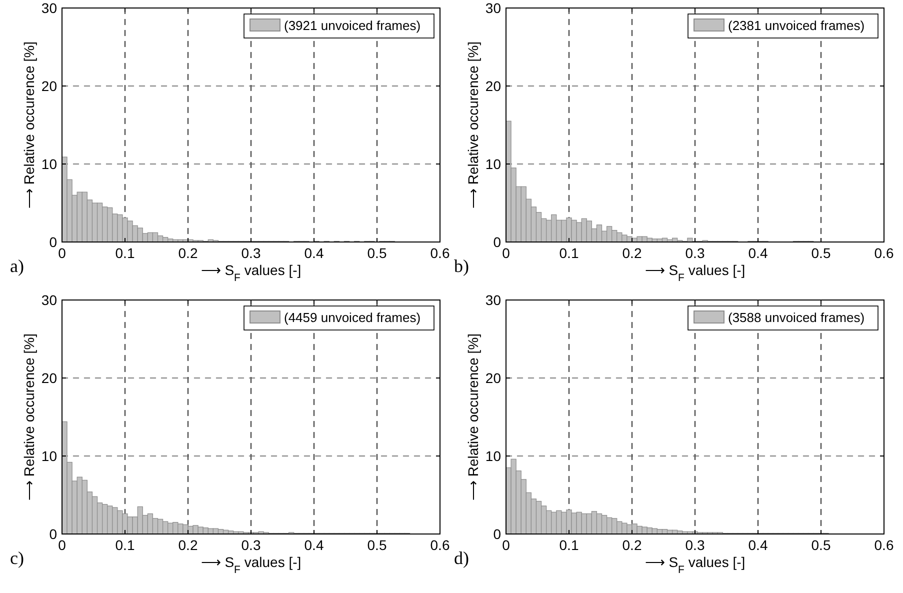 This screenshot has height=593, width=903. Describe the element at coordinates (796, 25) in the screenshot. I see `legend-label: (2381 unvoiced frames)` at that location.